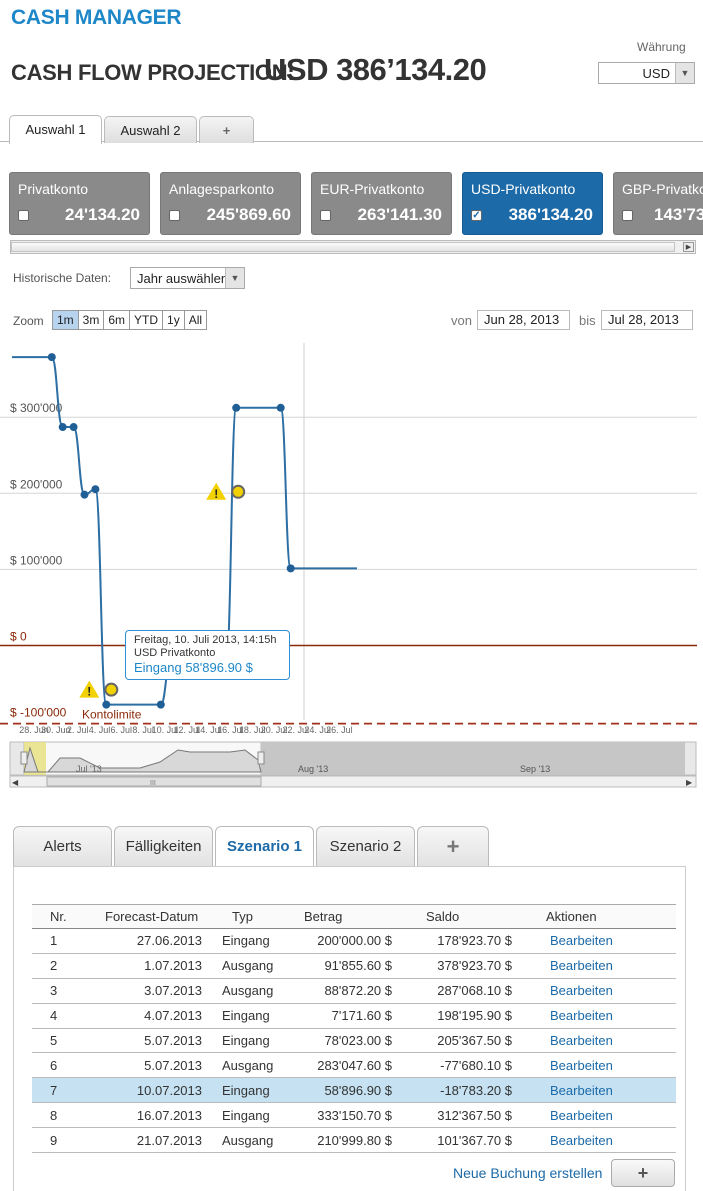  I want to click on navigator-scrollbar-thumb, so click(154, 781).